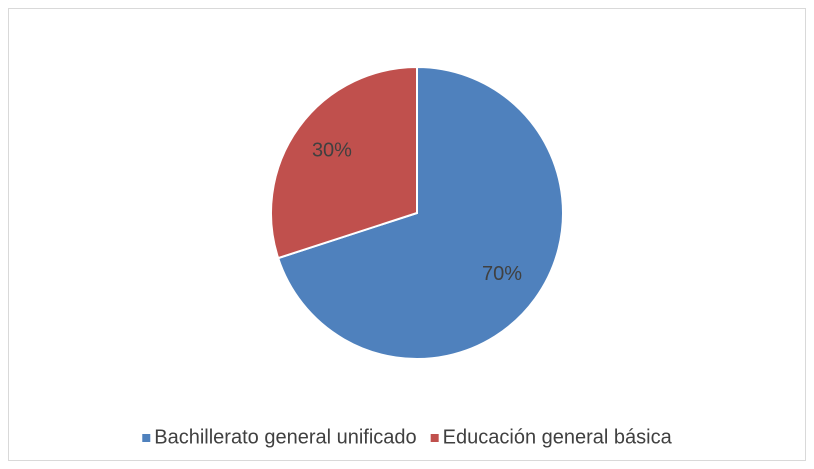 This screenshot has width=814, height=469. What do you see at coordinates (344, 162) in the screenshot?
I see `pie-slice` at bounding box center [344, 162].